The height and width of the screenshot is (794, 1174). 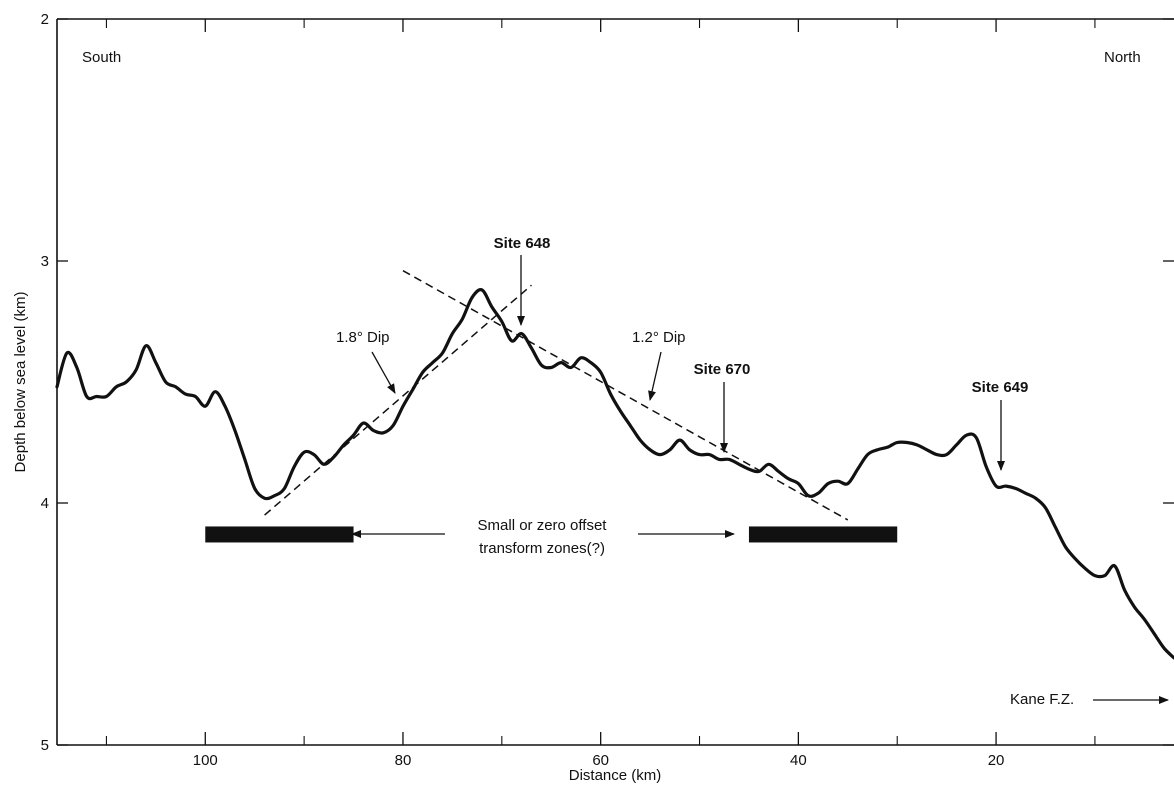 I want to click on y-tick-label: 5, so click(x=45, y=745).